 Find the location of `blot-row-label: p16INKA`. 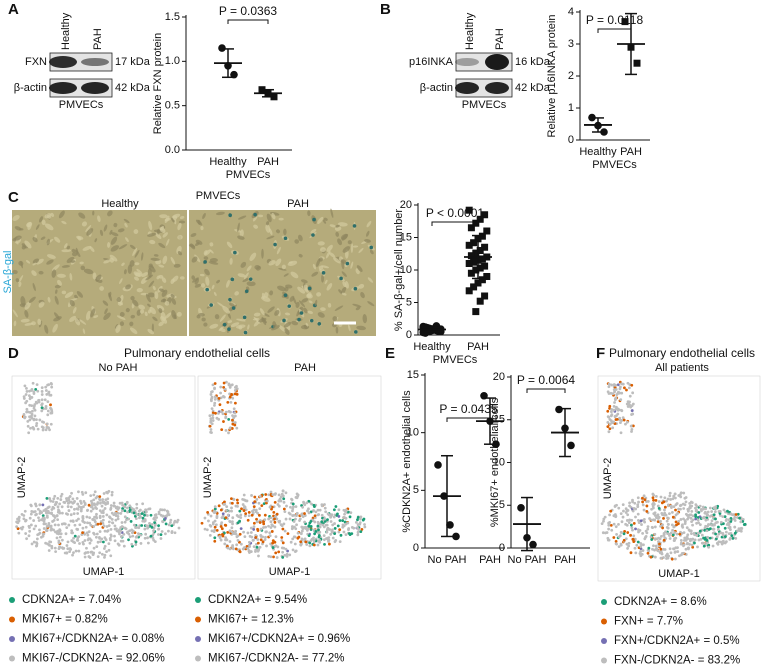

blot-row-label: p16INKA is located at coordinates (431, 62).